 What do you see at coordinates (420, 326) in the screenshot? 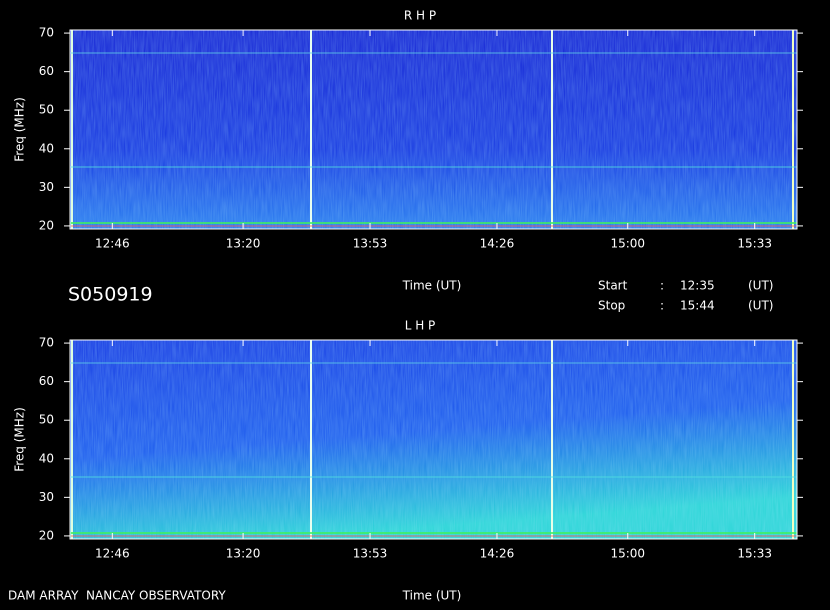
I see `panel-title: L H P` at bounding box center [420, 326].